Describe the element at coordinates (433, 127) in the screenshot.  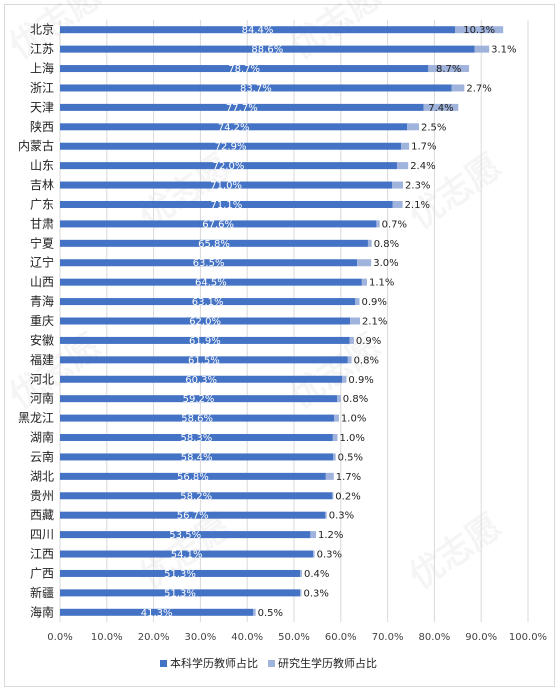
I see `data-label-postgraduate: 2.5%` at that location.